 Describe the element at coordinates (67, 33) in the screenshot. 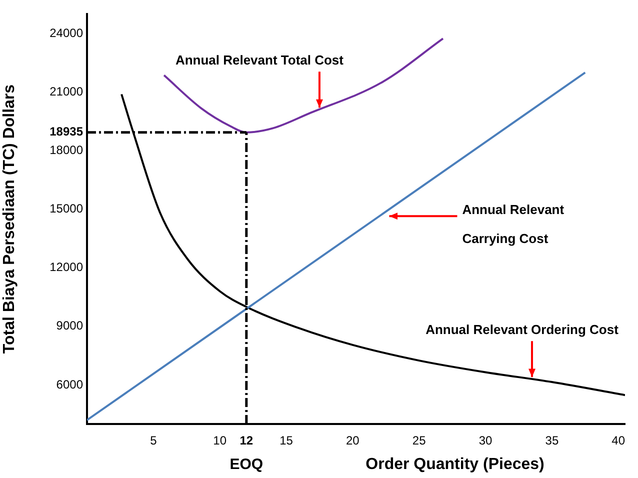

I see `y-tick-label: 24000` at that location.